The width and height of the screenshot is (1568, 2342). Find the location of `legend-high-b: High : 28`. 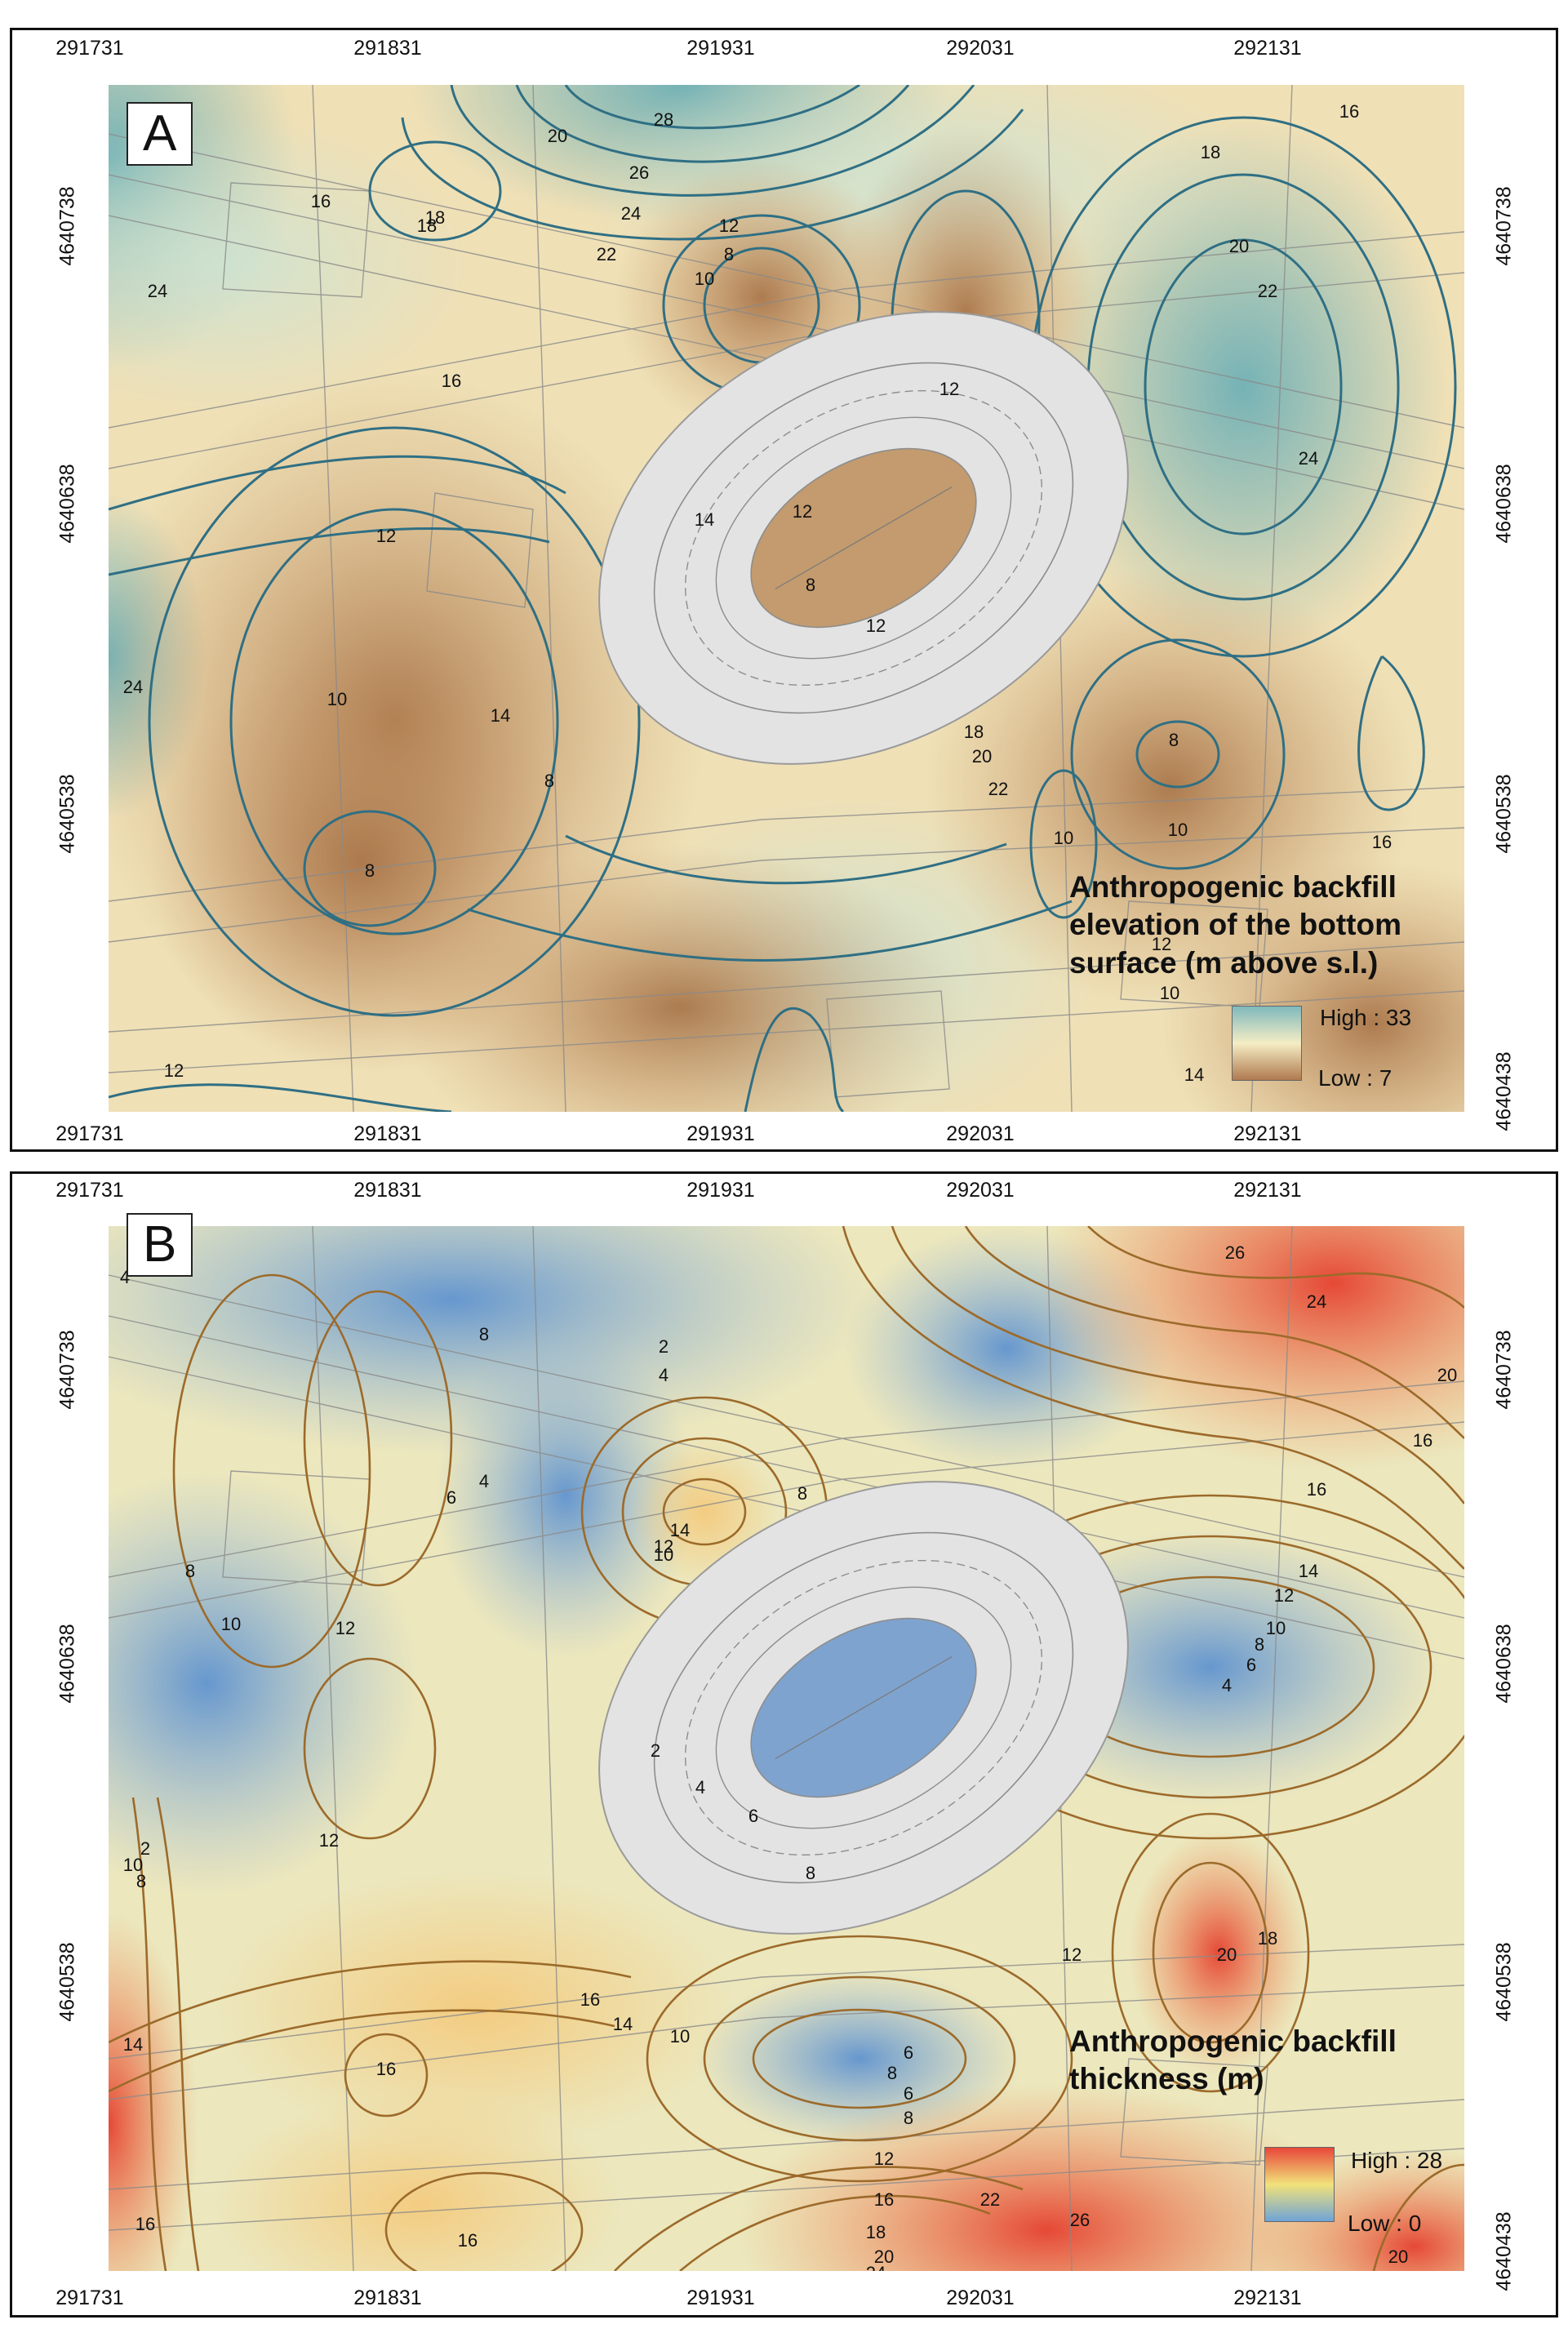

legend-high-b: High : 28 is located at coordinates (1397, 2160).